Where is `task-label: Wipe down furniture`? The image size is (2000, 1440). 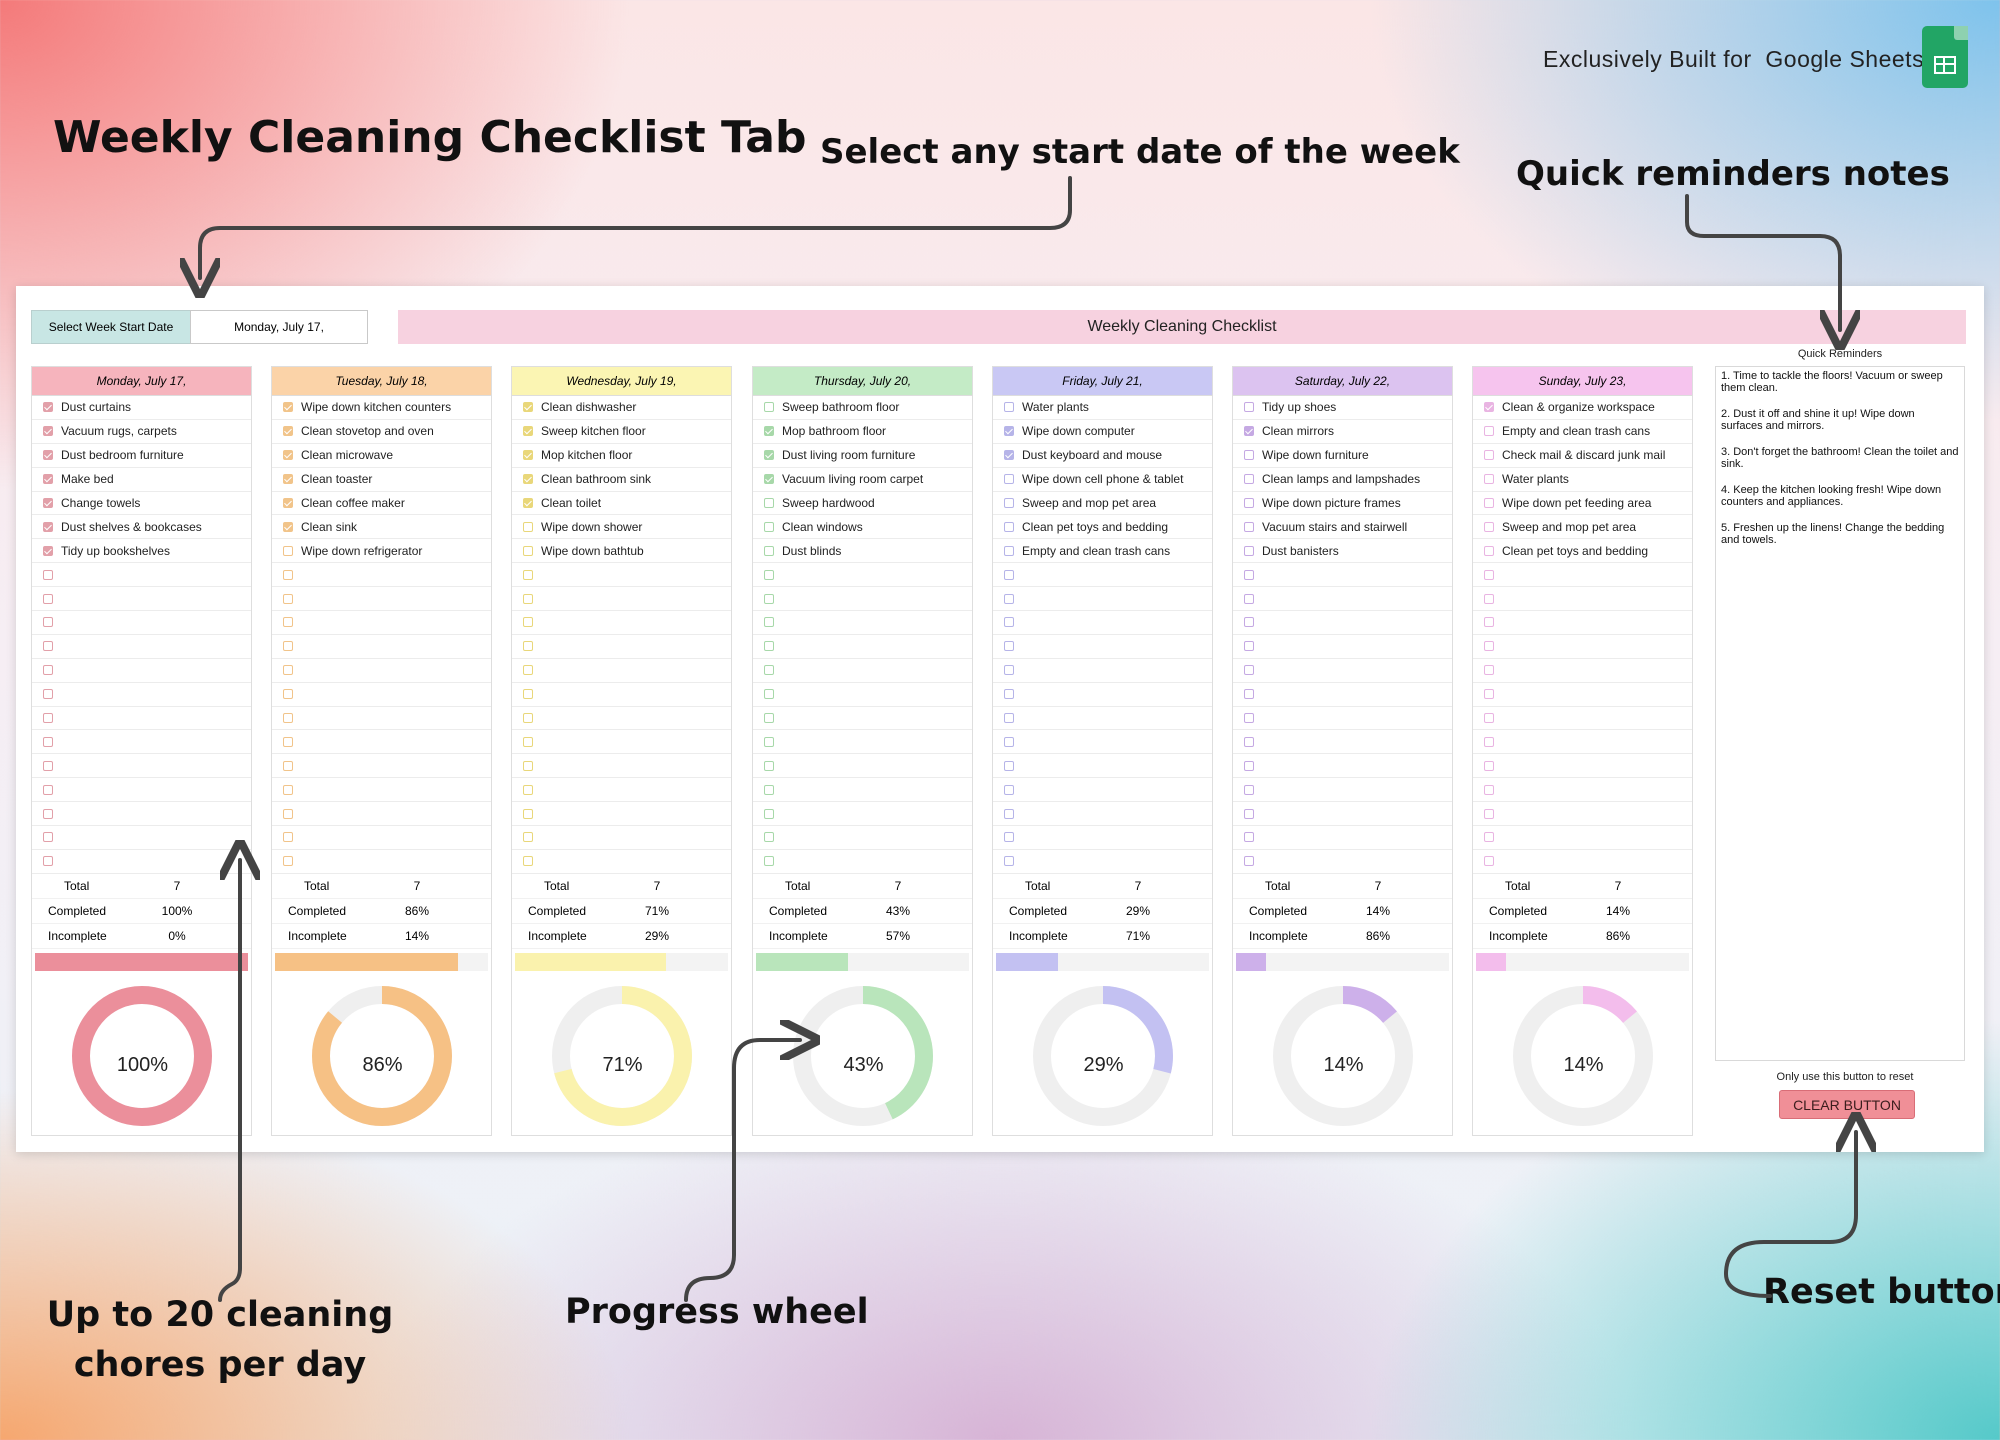
task-label: Wipe down furniture is located at coordinates (1315, 455).